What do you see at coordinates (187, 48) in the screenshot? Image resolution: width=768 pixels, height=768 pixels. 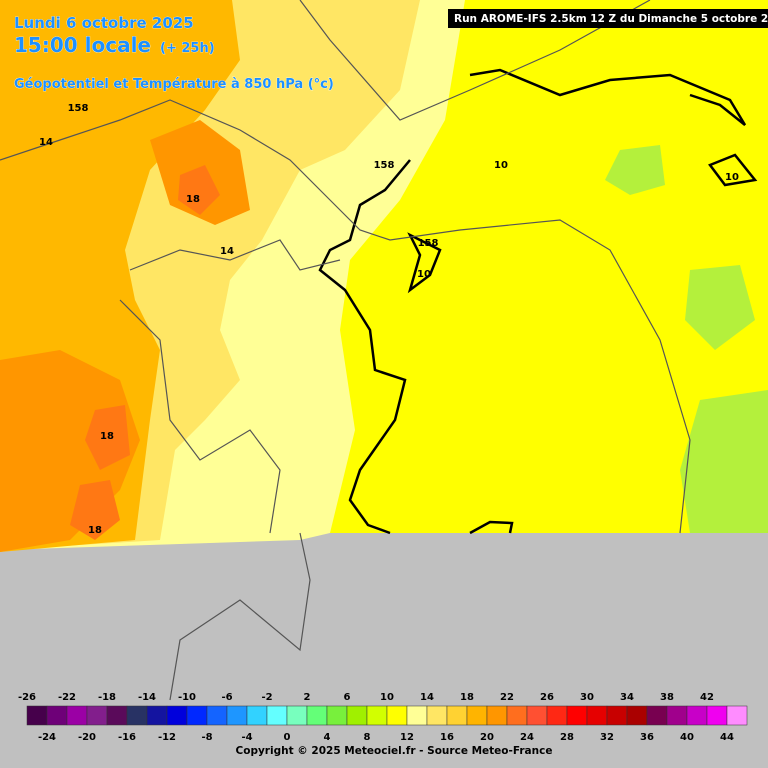 I see `offset: (+ 25h)` at bounding box center [187, 48].